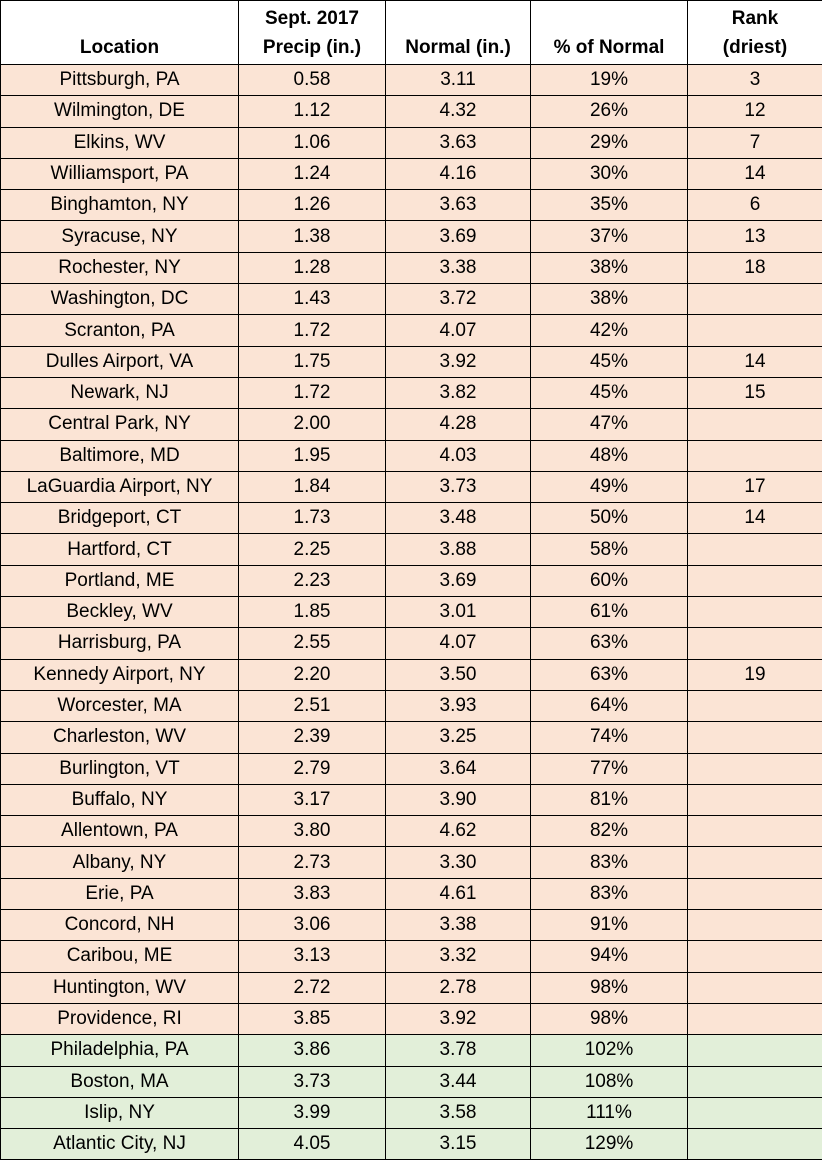 The height and width of the screenshot is (1160, 822). I want to click on table-cell: 42%, so click(609, 330).